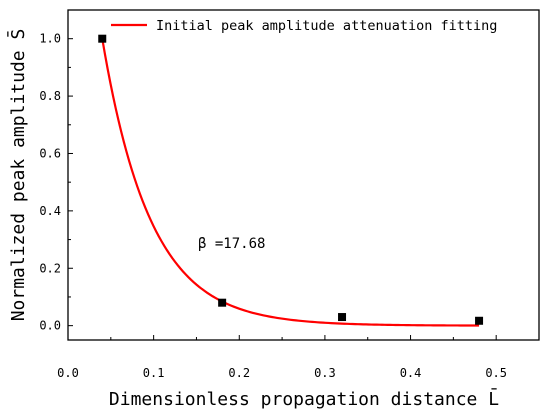 The height and width of the screenshot is (414, 550). What do you see at coordinates (239, 373) in the screenshot?
I see `x-tick-label: 0.2` at bounding box center [239, 373].